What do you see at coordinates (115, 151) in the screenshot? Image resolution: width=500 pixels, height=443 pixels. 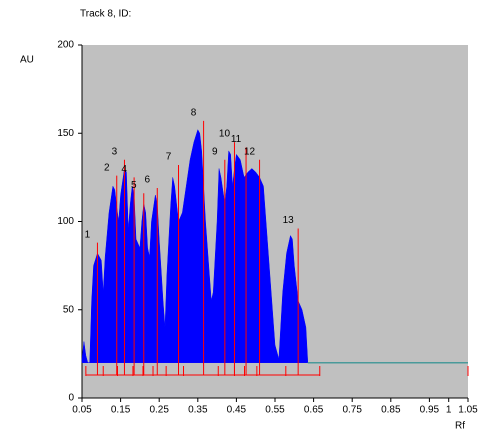 I see `peak-label: 3` at bounding box center [115, 151].